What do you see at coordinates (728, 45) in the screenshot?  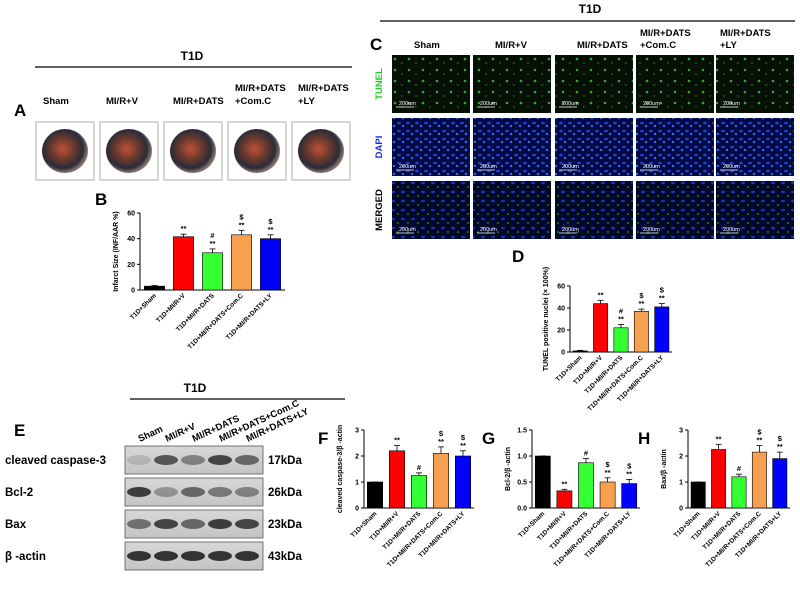 I see `column-label: +LY` at bounding box center [728, 45].